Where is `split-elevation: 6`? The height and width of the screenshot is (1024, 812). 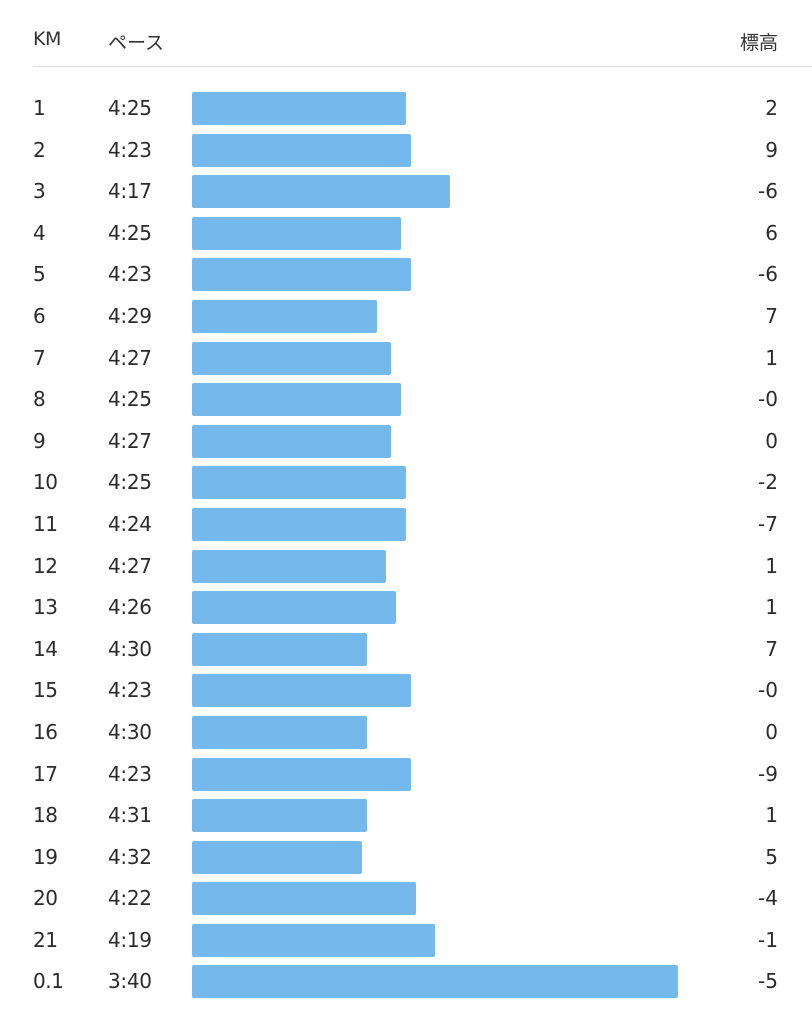 split-elevation: 6 is located at coordinates (771, 232).